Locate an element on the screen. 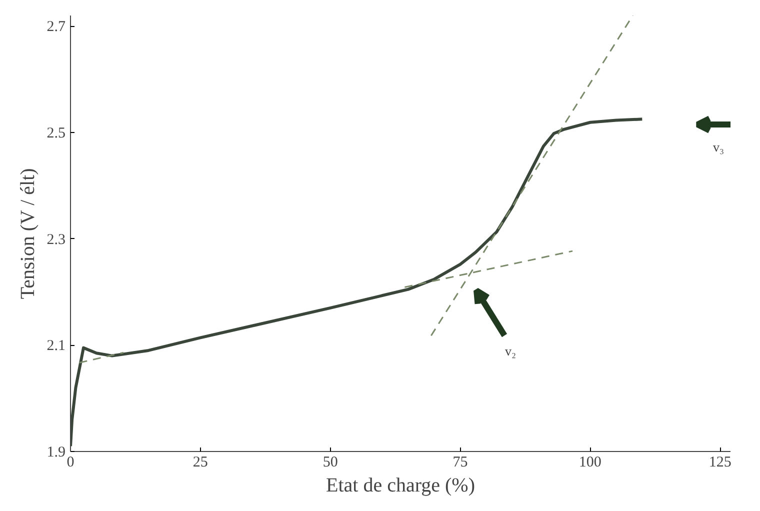 This screenshot has height=511, width=760. y-tick-label: 2.3 is located at coordinates (56, 240).